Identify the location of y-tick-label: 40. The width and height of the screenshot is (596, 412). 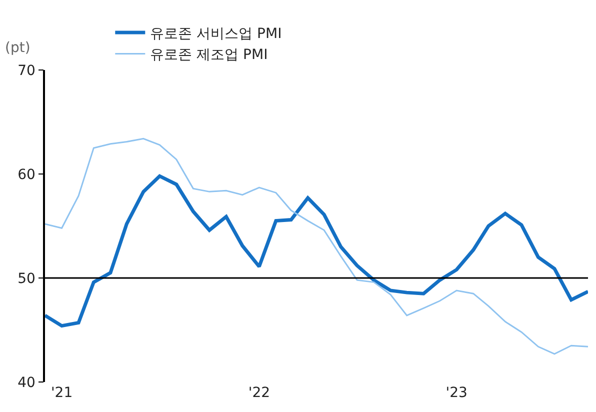
(27, 382).